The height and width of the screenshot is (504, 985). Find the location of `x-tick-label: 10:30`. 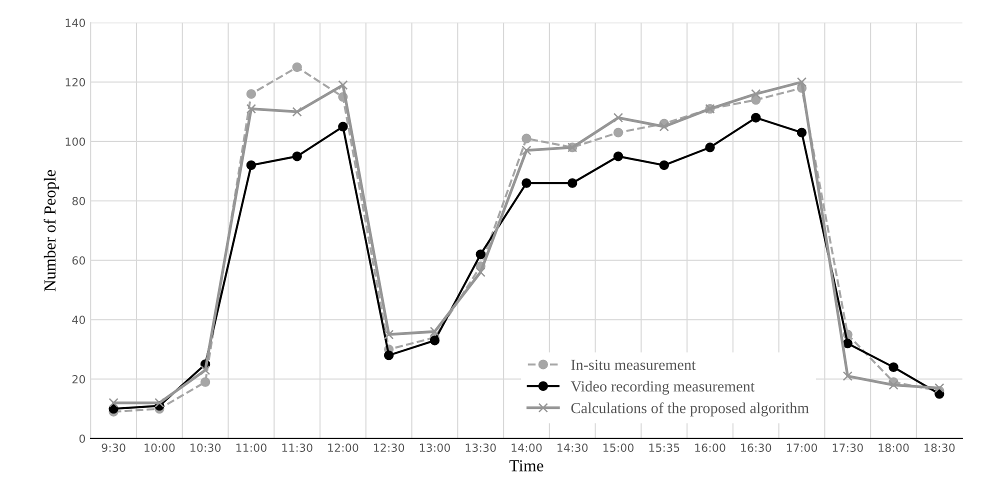

x-tick-label: 10:30 is located at coordinates (205, 448).